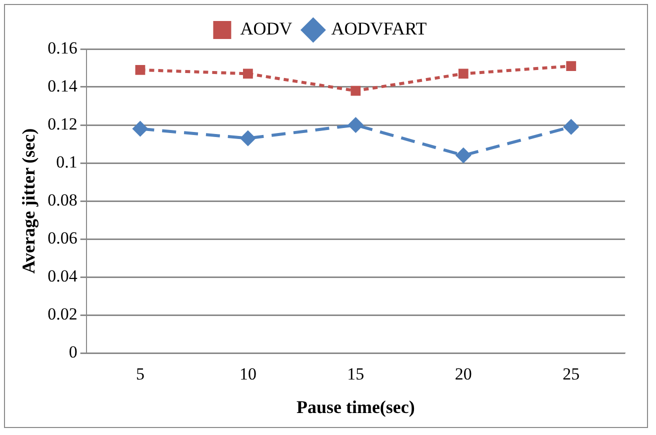 The height and width of the screenshot is (435, 656). I want to click on legend-label: AODVFART, so click(379, 28).